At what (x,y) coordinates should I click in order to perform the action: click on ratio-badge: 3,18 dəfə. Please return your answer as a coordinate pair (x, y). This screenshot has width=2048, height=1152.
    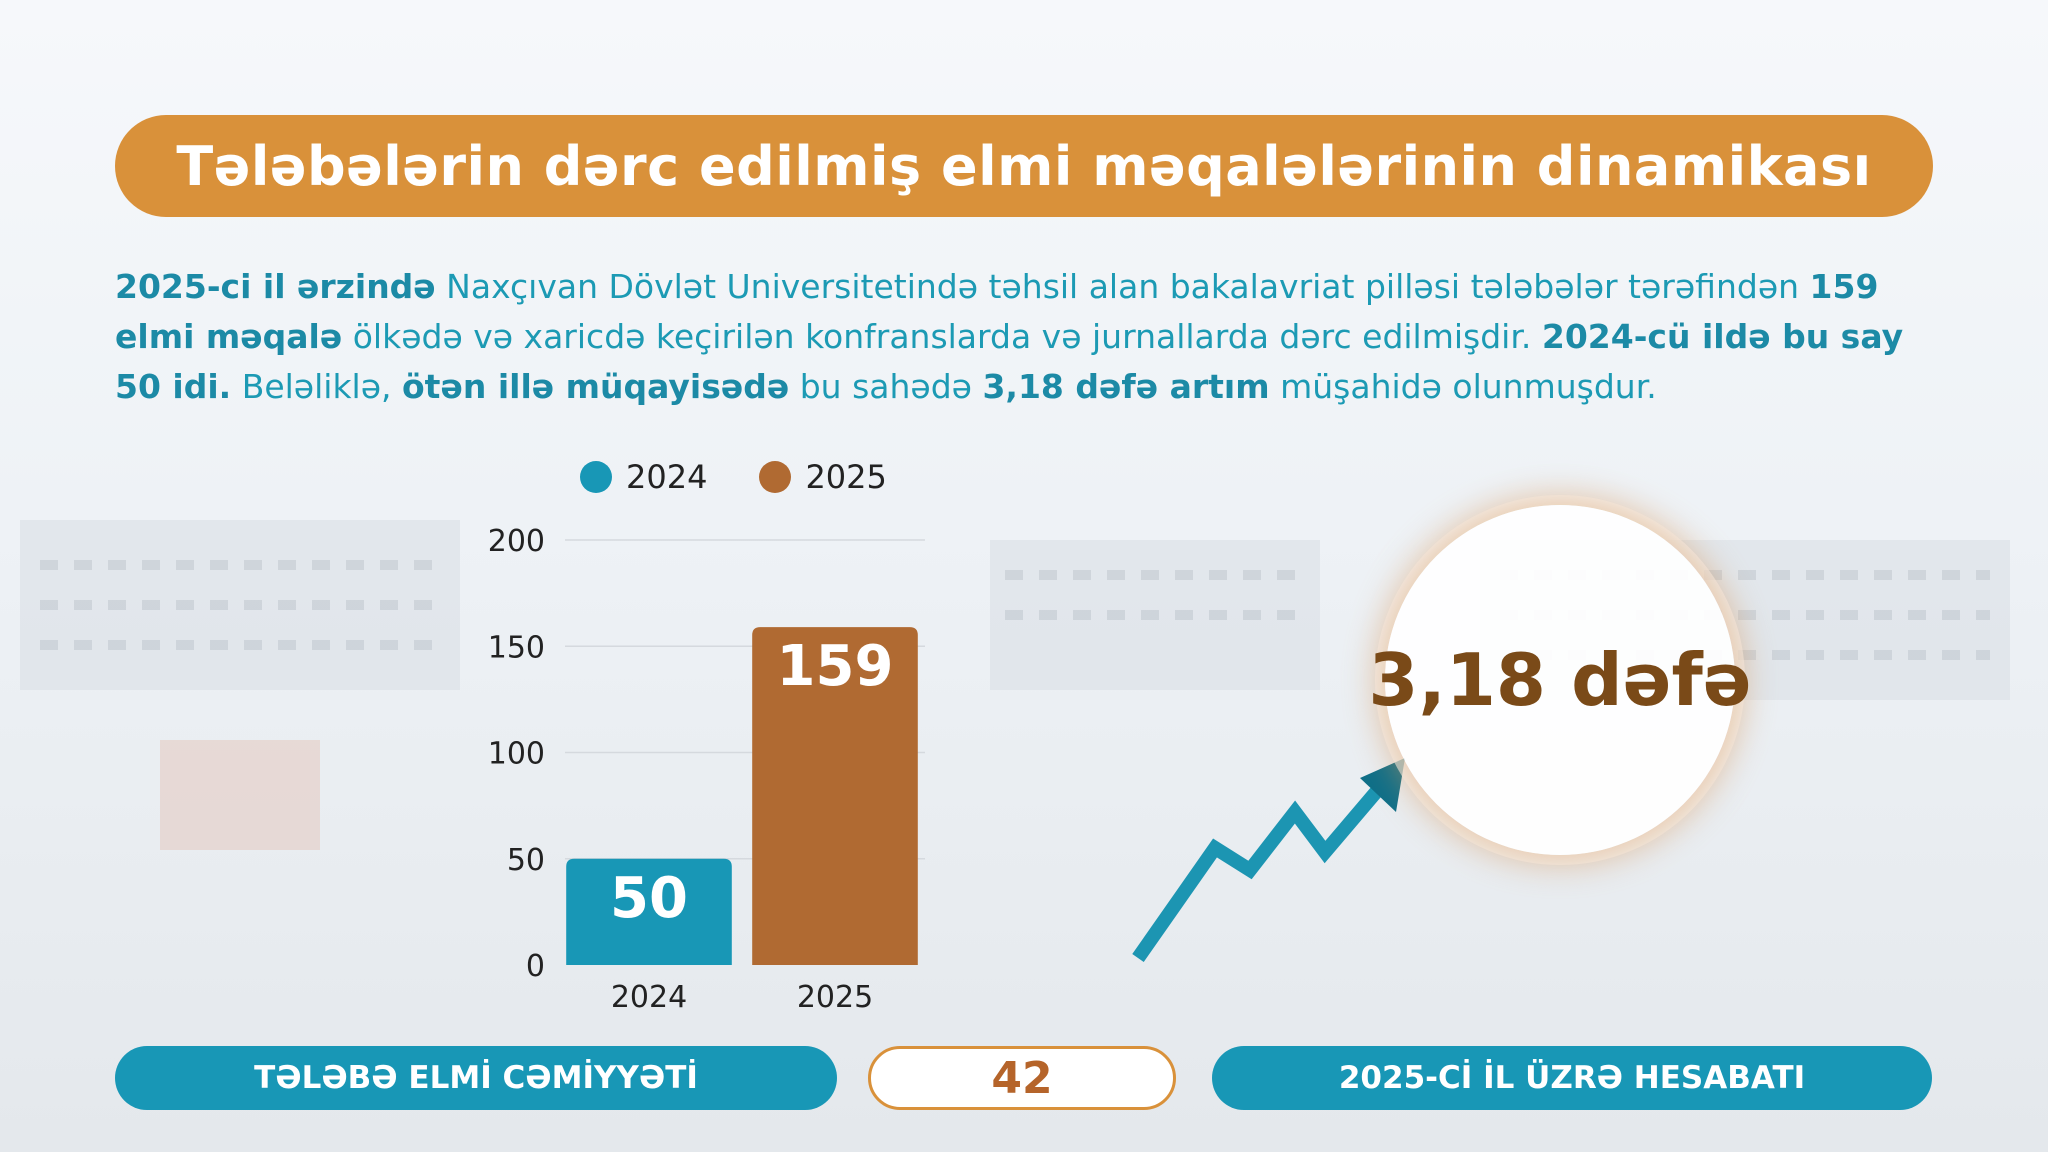
    Looking at the image, I should click on (1560, 680).